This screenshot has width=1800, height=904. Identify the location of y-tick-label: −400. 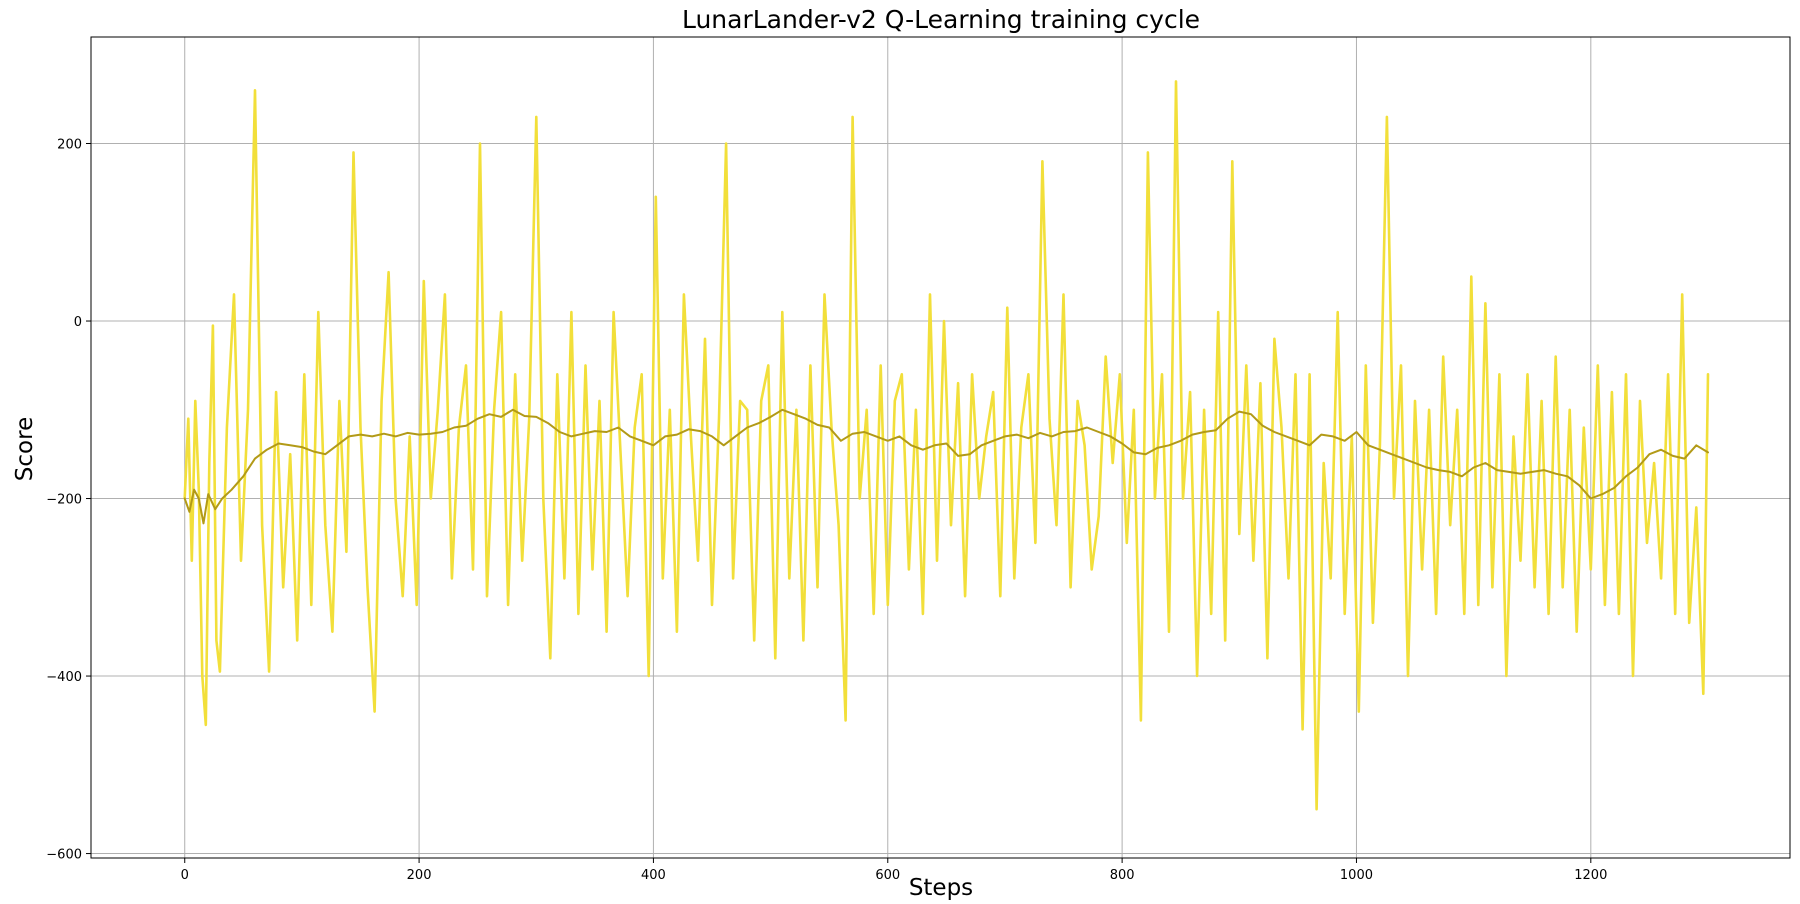
(64, 677).